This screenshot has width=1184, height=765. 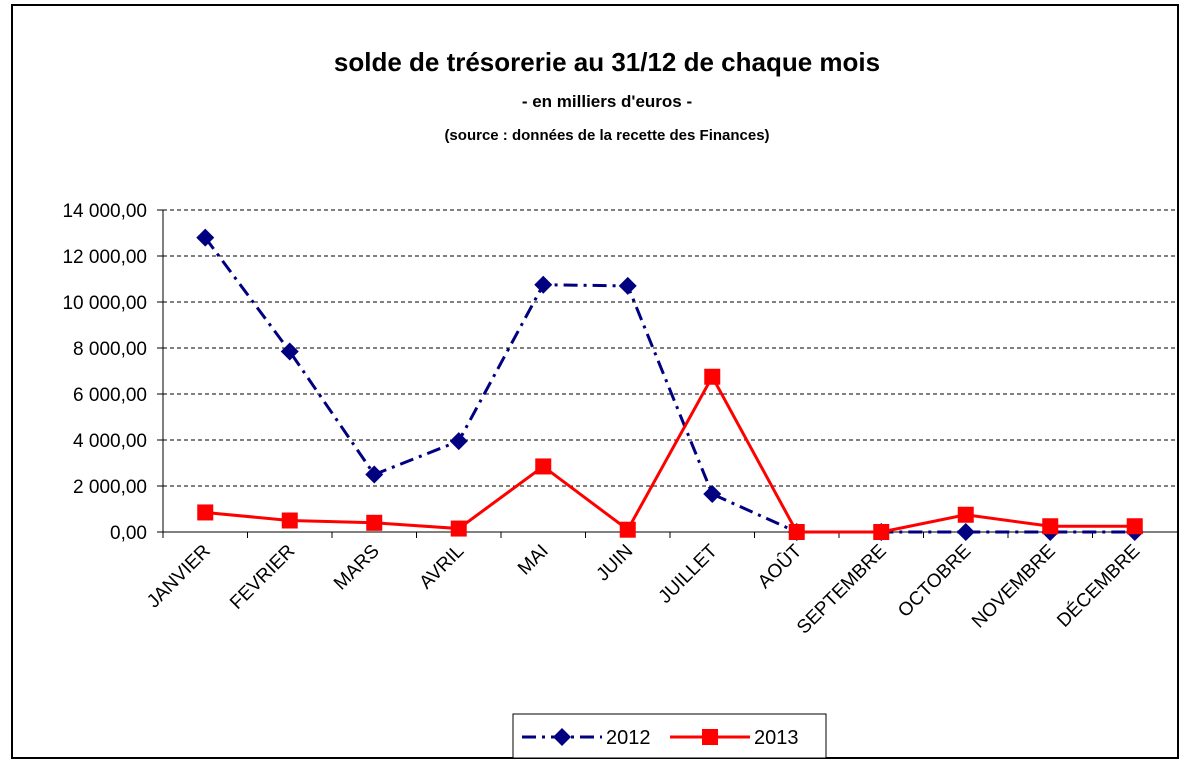 I want to click on chart-subtitle: - en milliers d'euros -, so click(x=607, y=101).